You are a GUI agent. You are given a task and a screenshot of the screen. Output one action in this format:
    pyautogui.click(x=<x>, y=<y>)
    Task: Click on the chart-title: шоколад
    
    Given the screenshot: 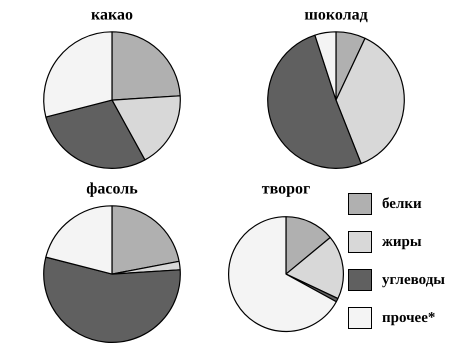 What is the action you would take?
    pyautogui.click(x=336, y=15)
    